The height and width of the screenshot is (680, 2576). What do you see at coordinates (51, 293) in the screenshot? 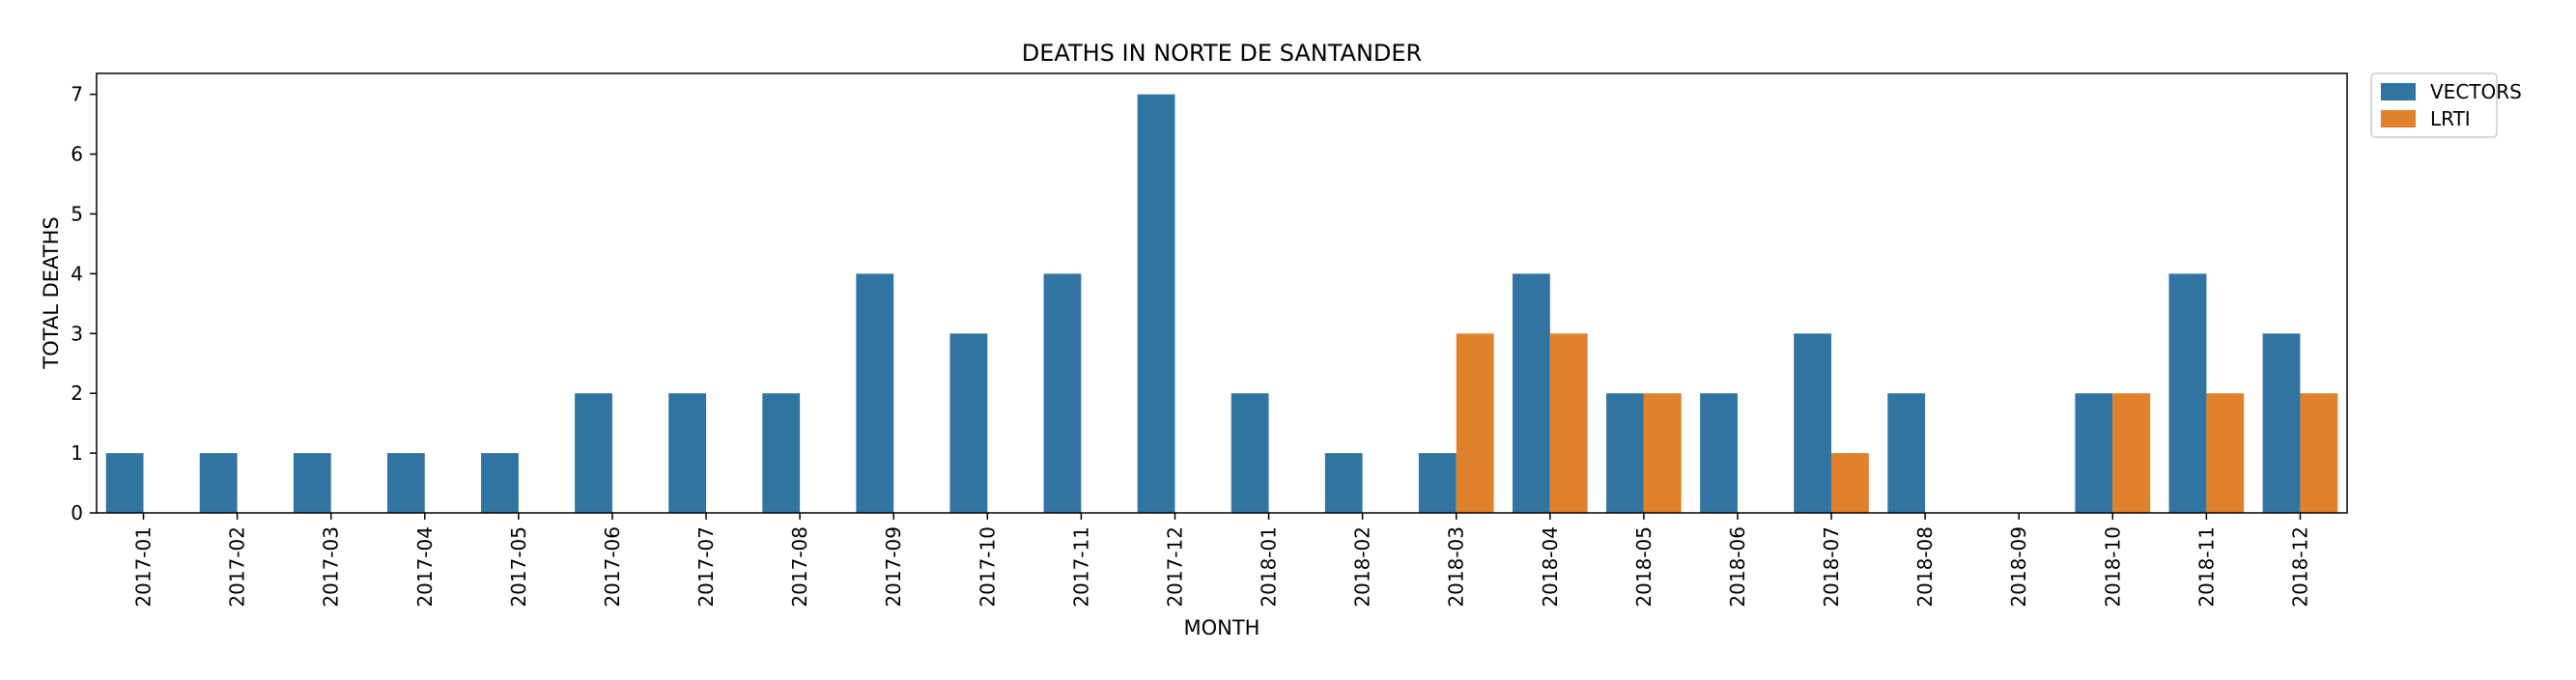
I see `y-axis-title: TOTAL DEATHS` at bounding box center [51, 293].